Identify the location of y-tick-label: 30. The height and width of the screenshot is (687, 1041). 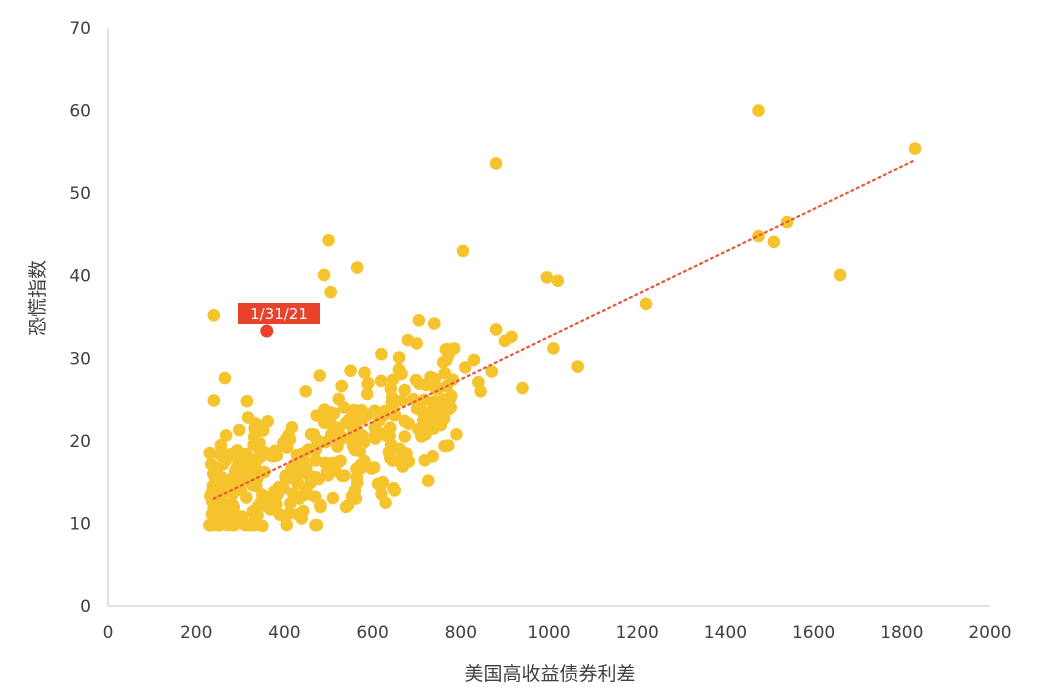
(80, 359).